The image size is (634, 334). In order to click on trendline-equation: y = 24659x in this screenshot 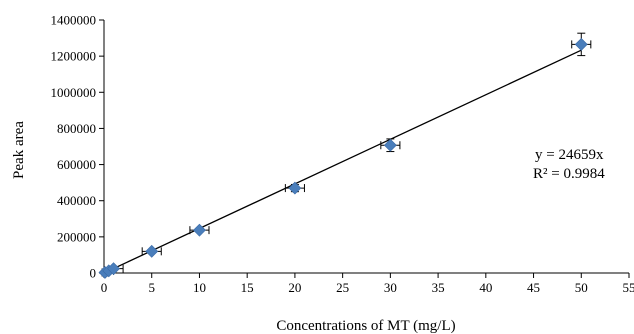, I will do `click(569, 155)`.